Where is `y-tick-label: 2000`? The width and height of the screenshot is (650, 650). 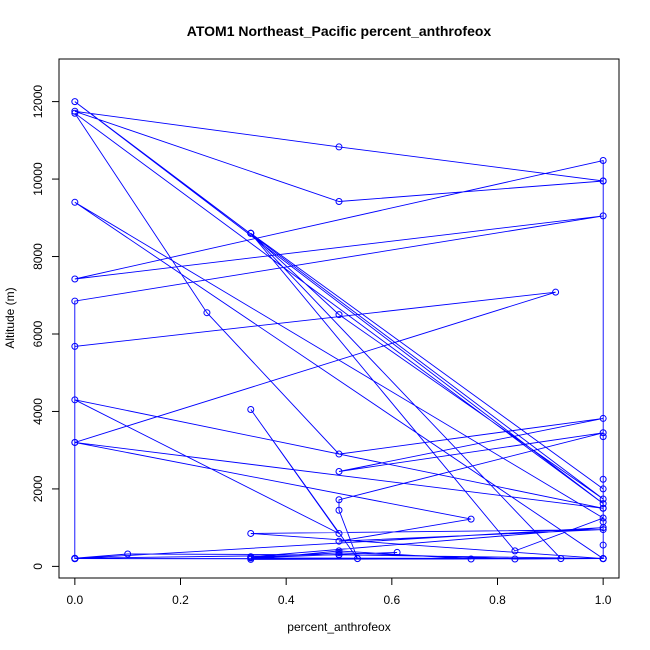
y-tick-label: 2000 is located at coordinates (38, 488).